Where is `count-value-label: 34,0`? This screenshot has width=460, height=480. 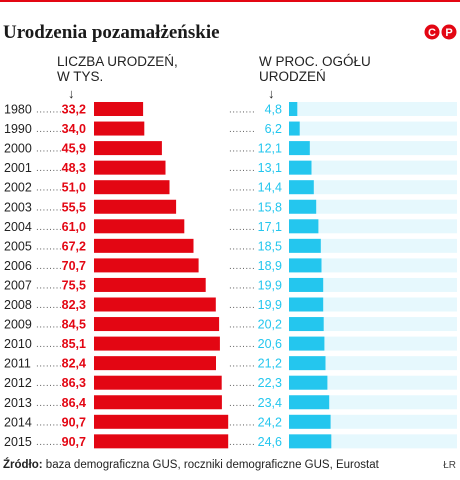 count-value-label: 34,0 is located at coordinates (74, 129).